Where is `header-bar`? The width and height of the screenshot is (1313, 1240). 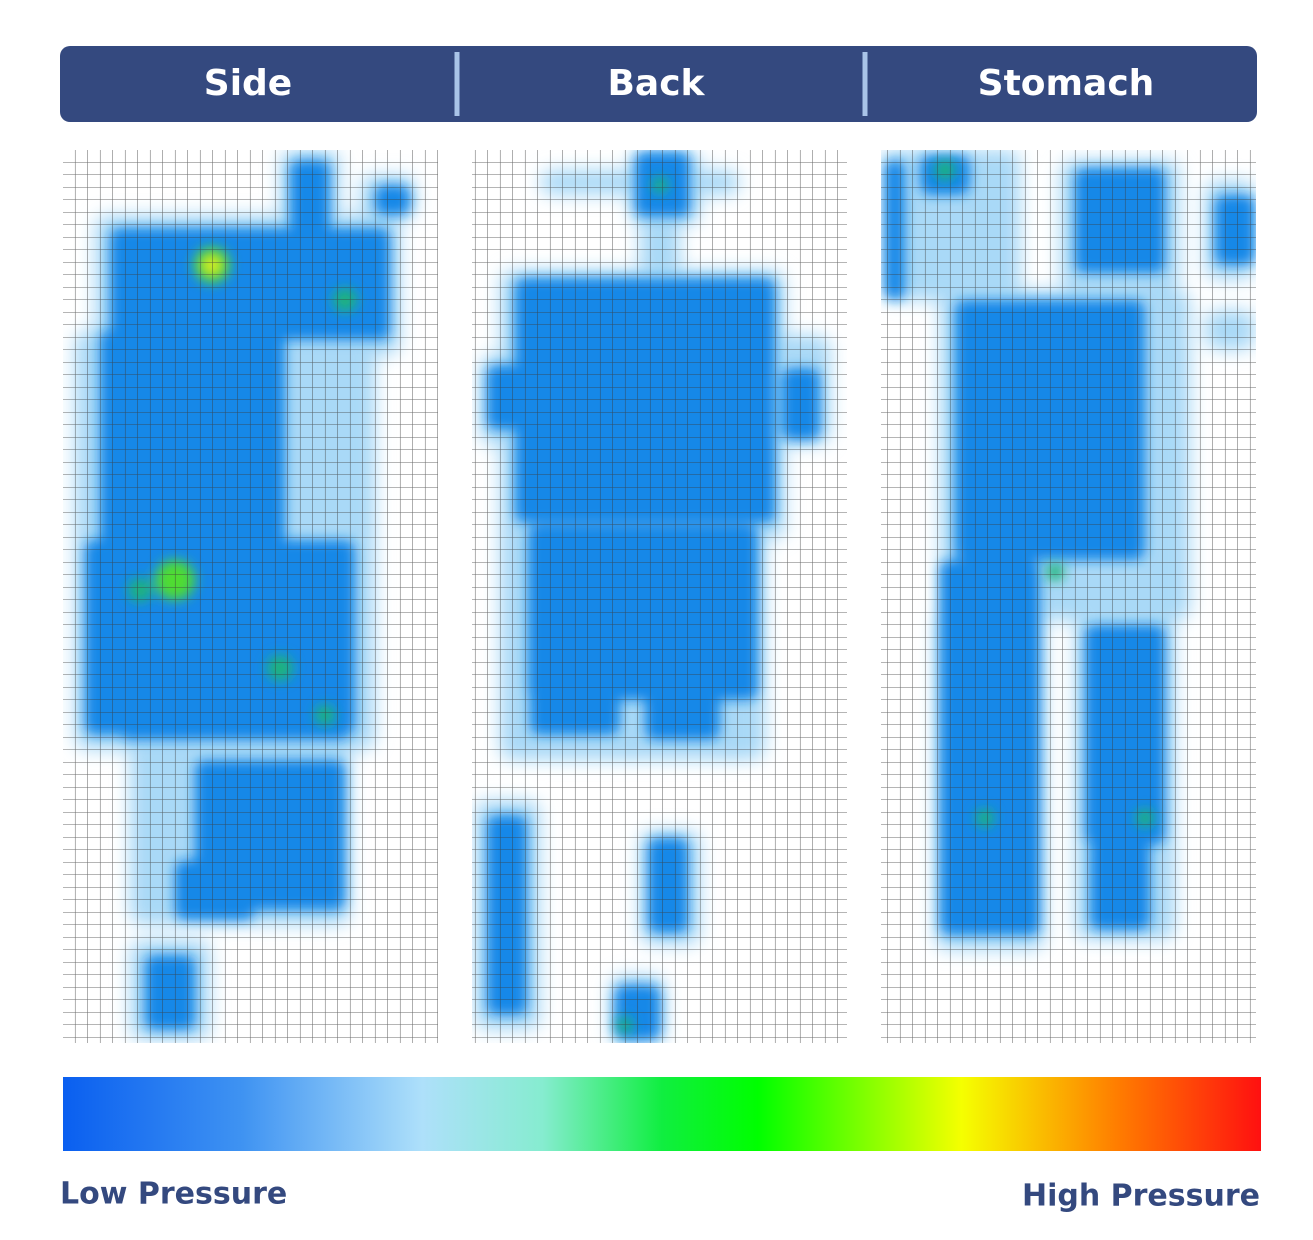 header-bar is located at coordinates (658, 84).